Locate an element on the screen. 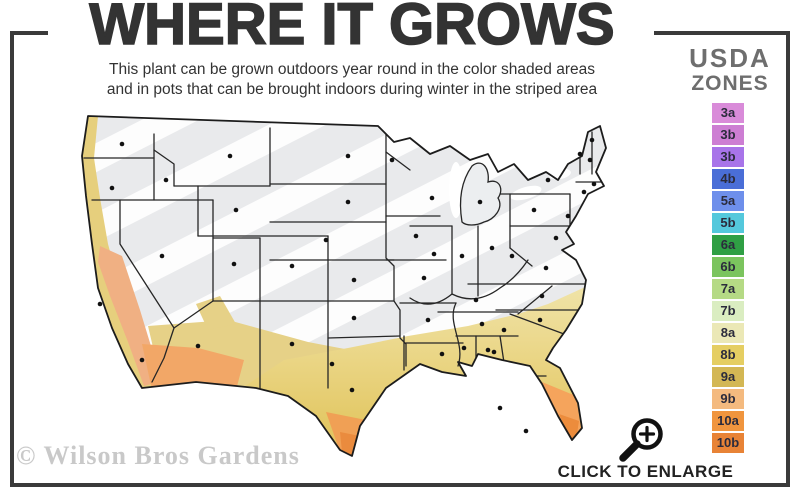 The height and width of the screenshot is (500, 800). page-title: WHERE IT GROWS is located at coordinates (352, 28).